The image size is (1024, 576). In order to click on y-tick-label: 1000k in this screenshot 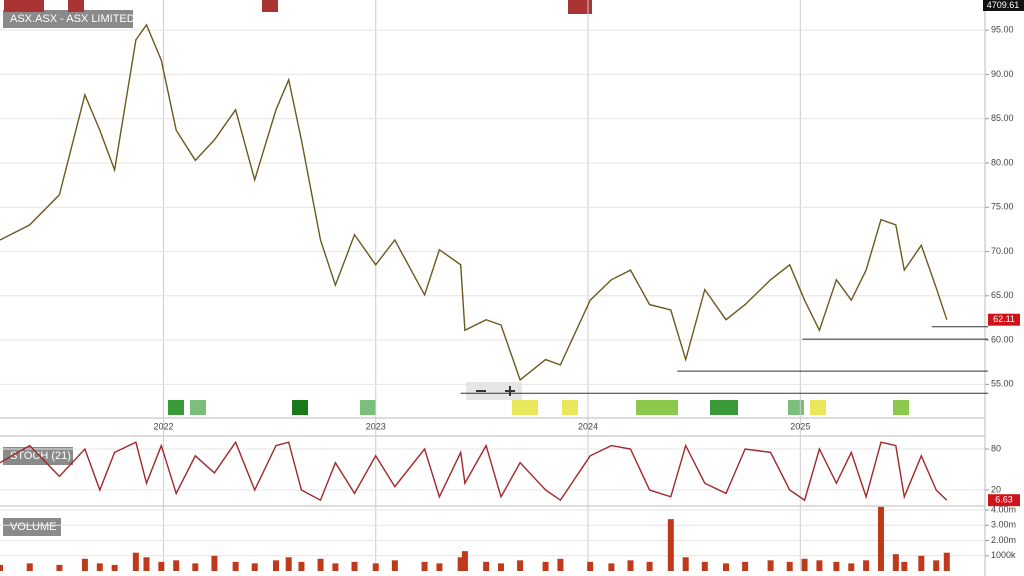, I will do `click(1003, 555)`.